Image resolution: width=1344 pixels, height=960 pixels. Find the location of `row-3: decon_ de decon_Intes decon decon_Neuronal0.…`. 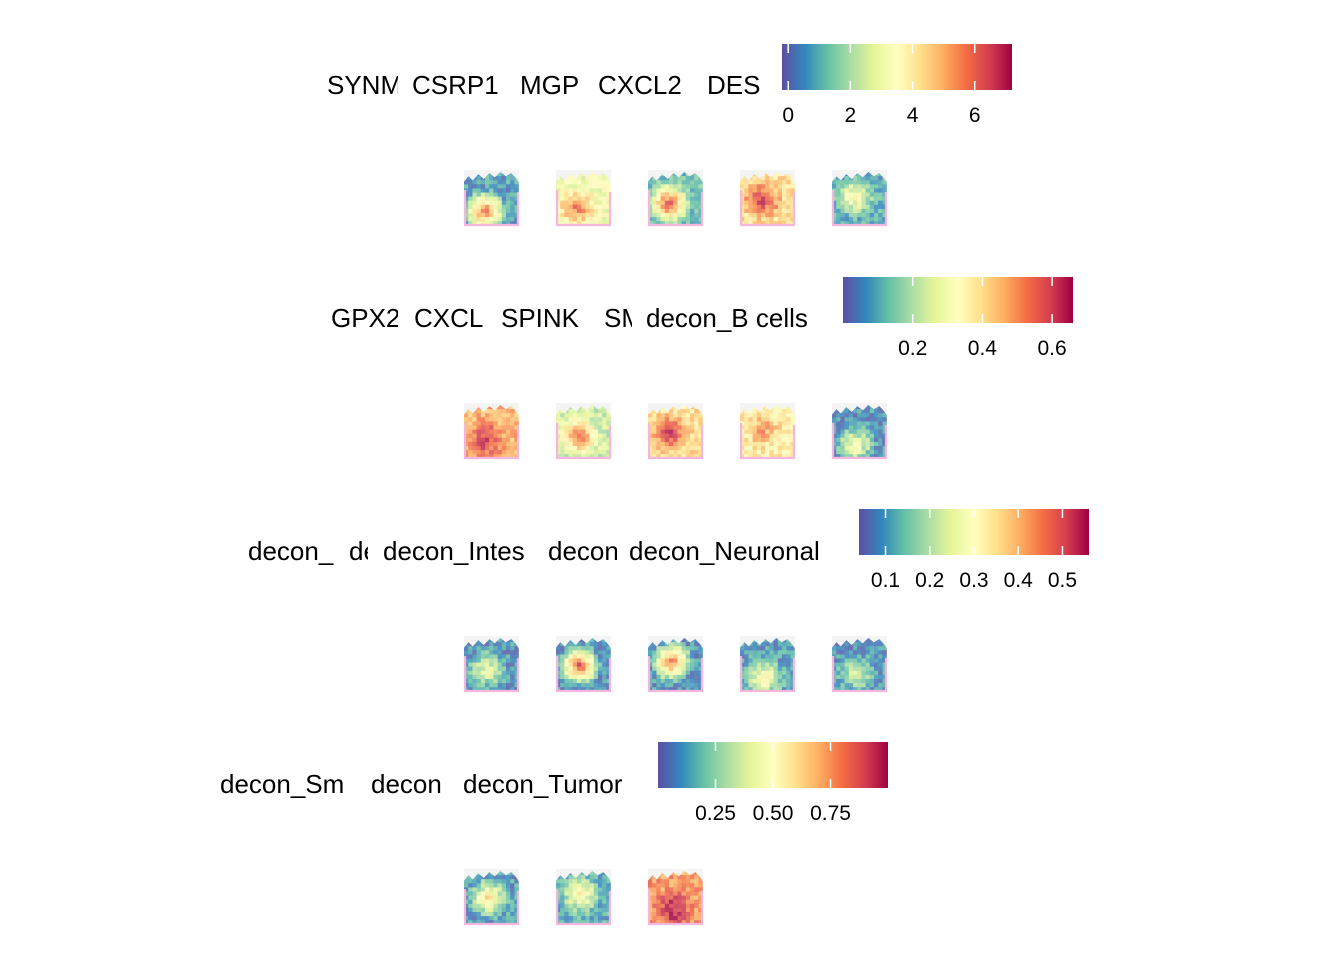

row-3: decon_ de decon_Intes decon decon_Neuronal0.… is located at coordinates (668, 601).